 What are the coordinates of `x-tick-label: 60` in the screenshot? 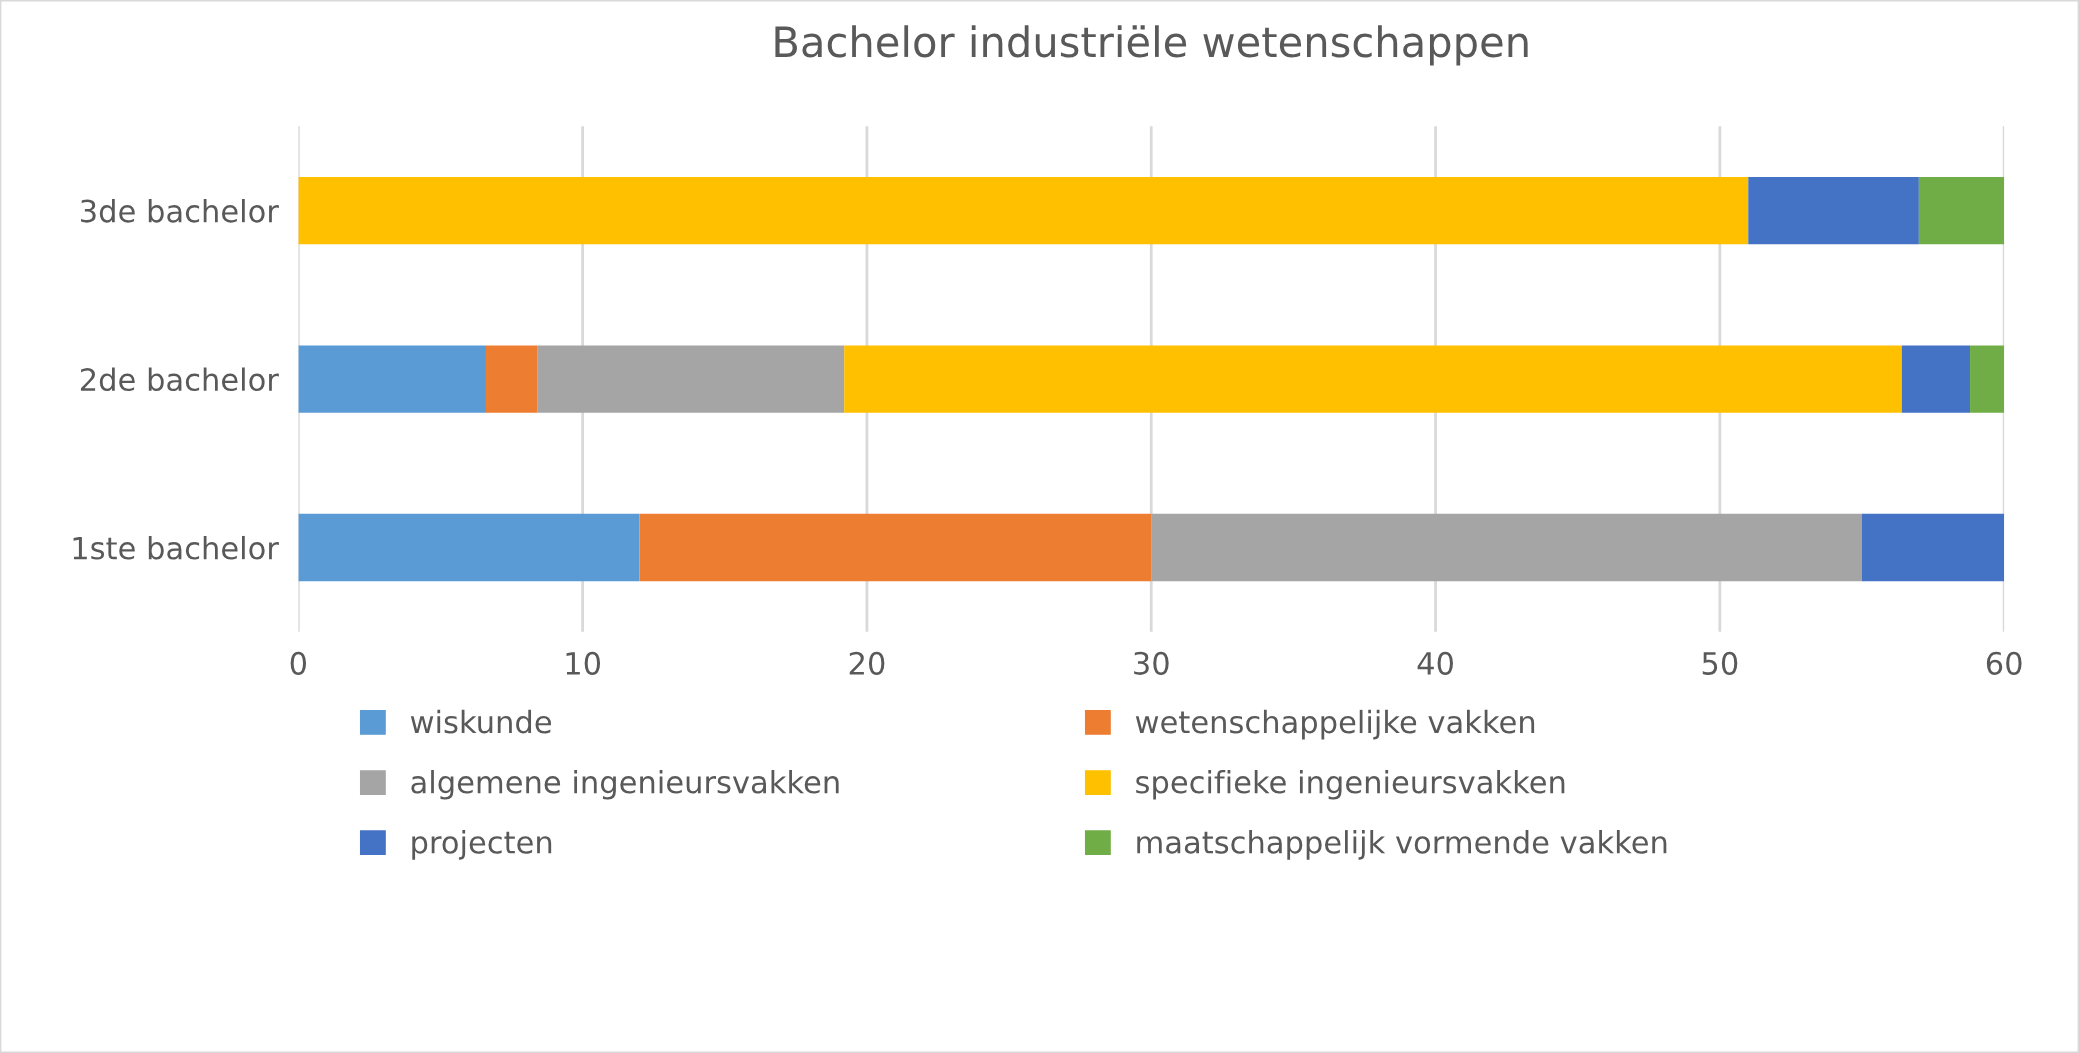 It's located at (2004, 663).